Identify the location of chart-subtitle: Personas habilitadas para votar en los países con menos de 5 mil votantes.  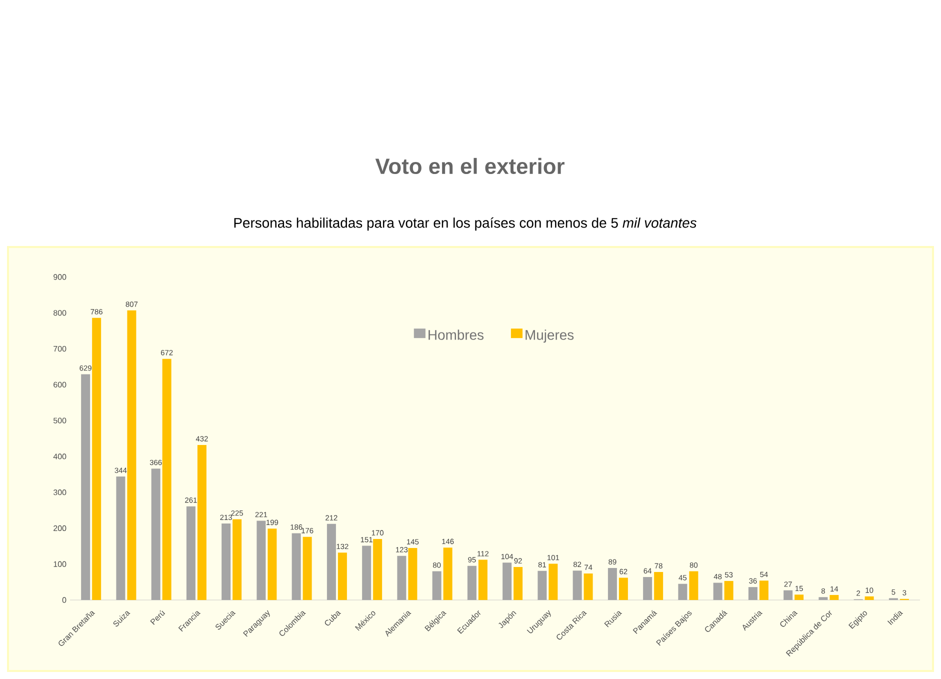
(465, 224).